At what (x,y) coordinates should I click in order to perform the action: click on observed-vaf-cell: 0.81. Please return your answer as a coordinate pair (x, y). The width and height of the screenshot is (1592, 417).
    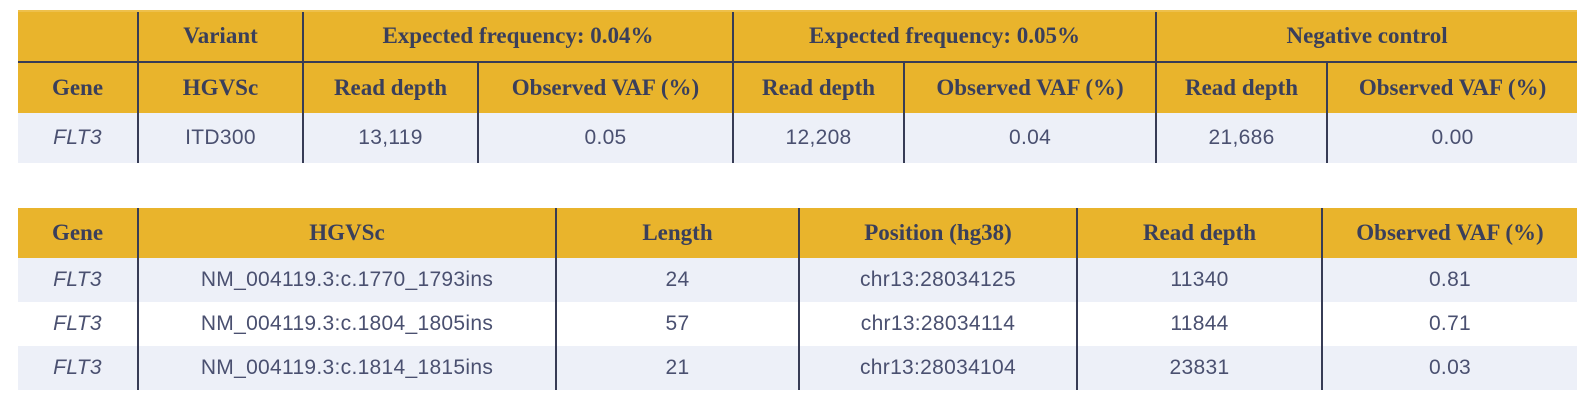
    Looking at the image, I should click on (1449, 280).